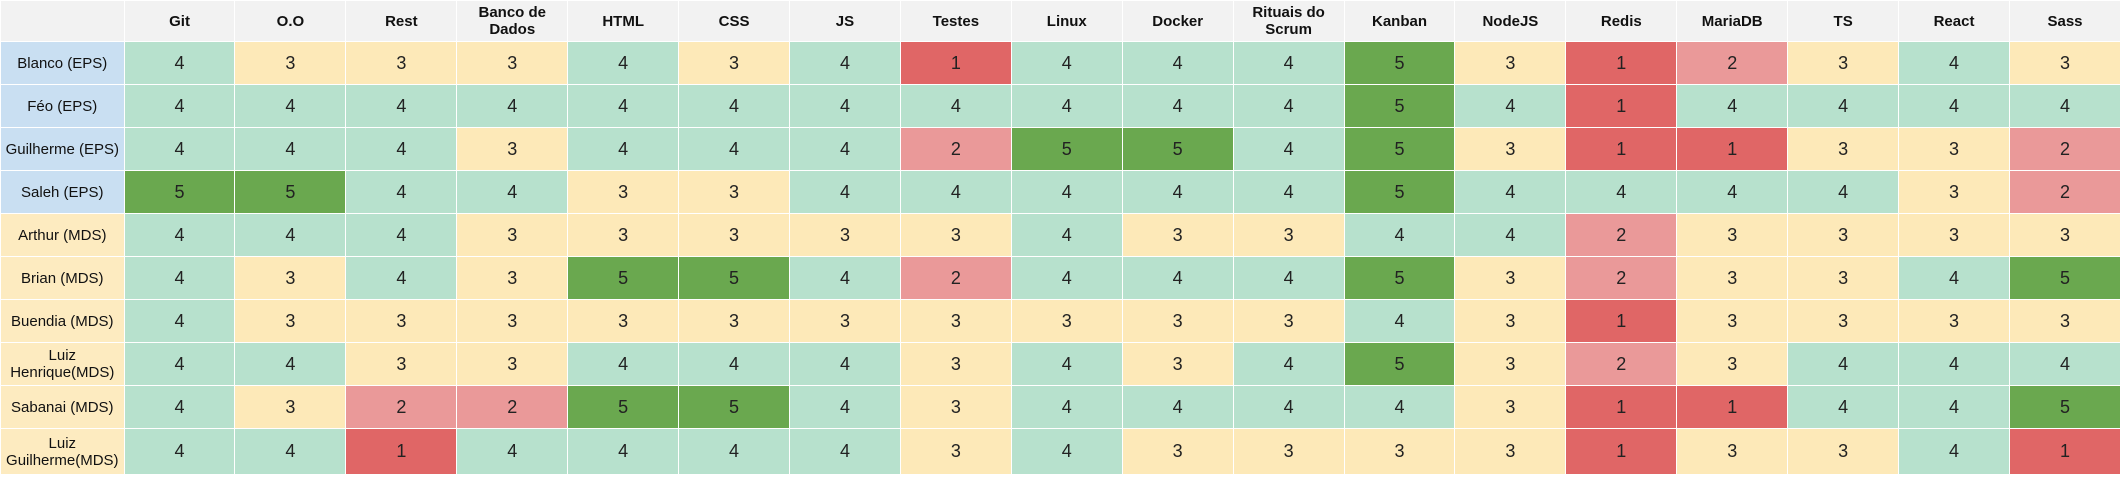 This screenshot has height=487, width=2121. What do you see at coordinates (401, 21) in the screenshot?
I see `column-header-rest: Rest` at bounding box center [401, 21].